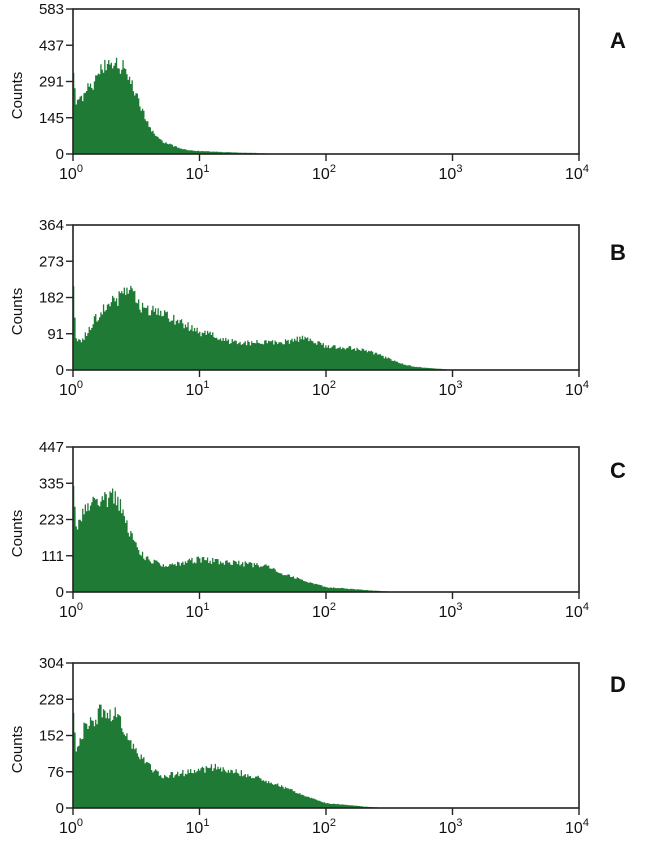 The width and height of the screenshot is (650, 864). What do you see at coordinates (55, 772) in the screenshot?
I see `y-tick-label: 76` at bounding box center [55, 772].